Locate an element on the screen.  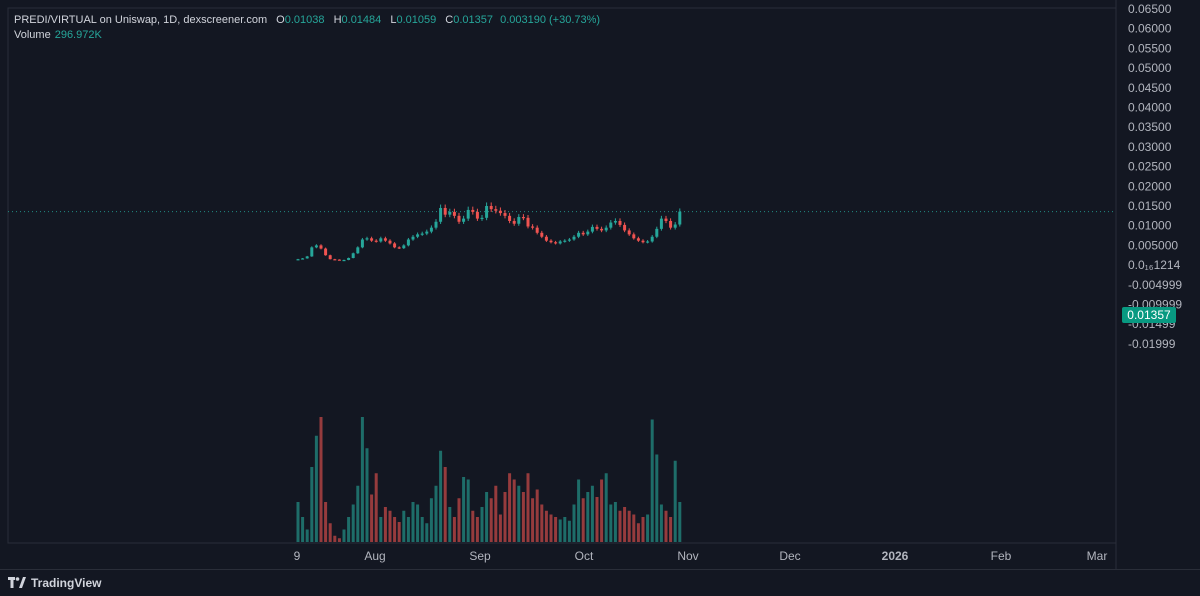
footer-bar: TradingView is located at coordinates (600, 582).